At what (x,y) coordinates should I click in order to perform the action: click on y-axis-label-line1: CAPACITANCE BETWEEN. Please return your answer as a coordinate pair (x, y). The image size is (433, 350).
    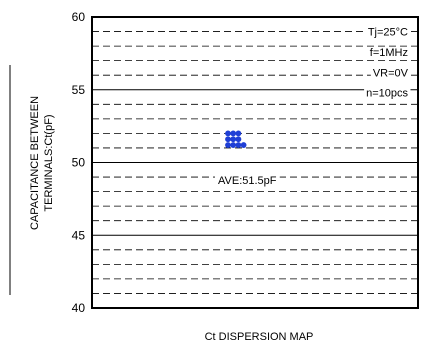
    Looking at the image, I should click on (35, 163).